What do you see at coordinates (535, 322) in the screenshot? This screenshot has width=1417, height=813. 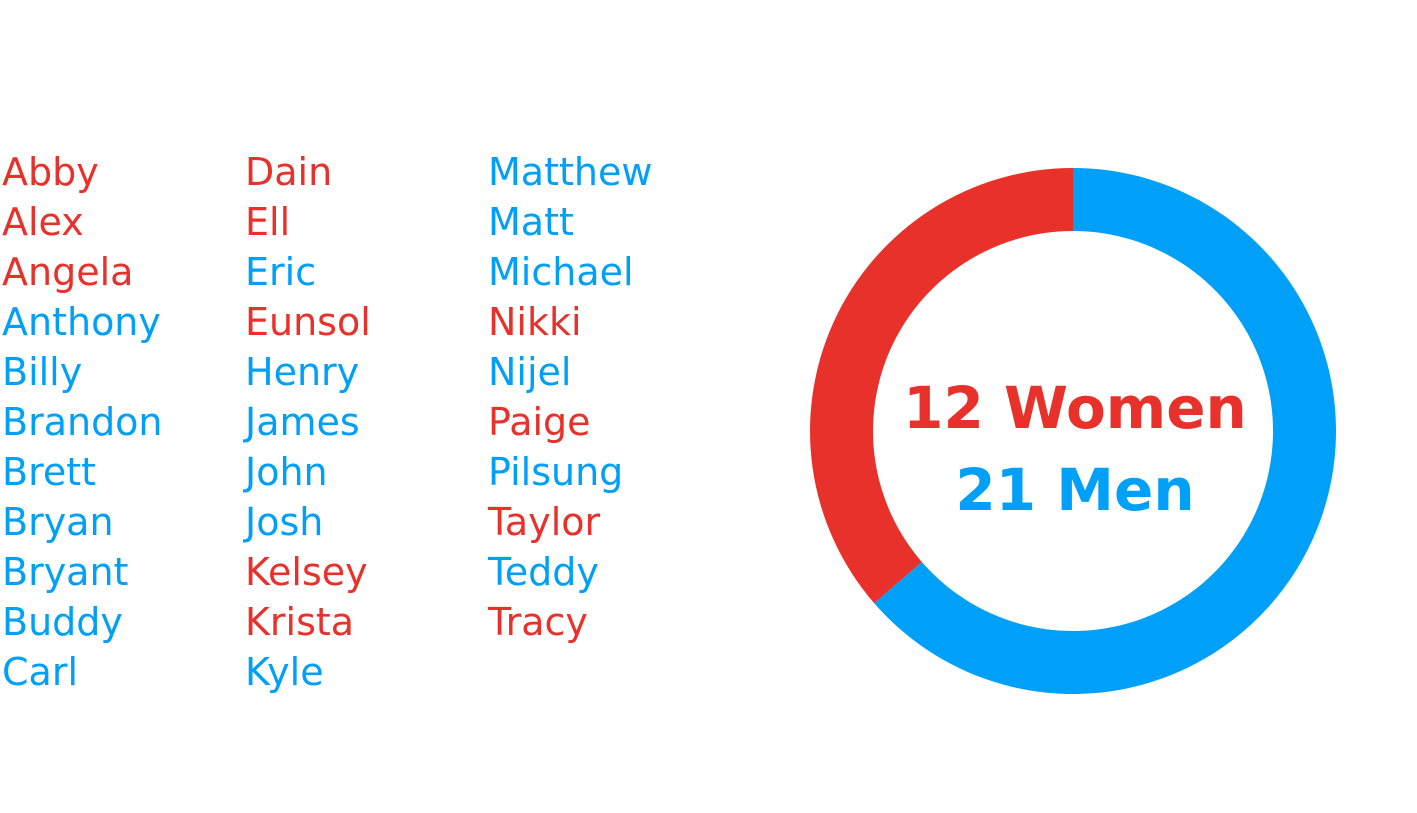 I see `name-item: Nikki` at bounding box center [535, 322].